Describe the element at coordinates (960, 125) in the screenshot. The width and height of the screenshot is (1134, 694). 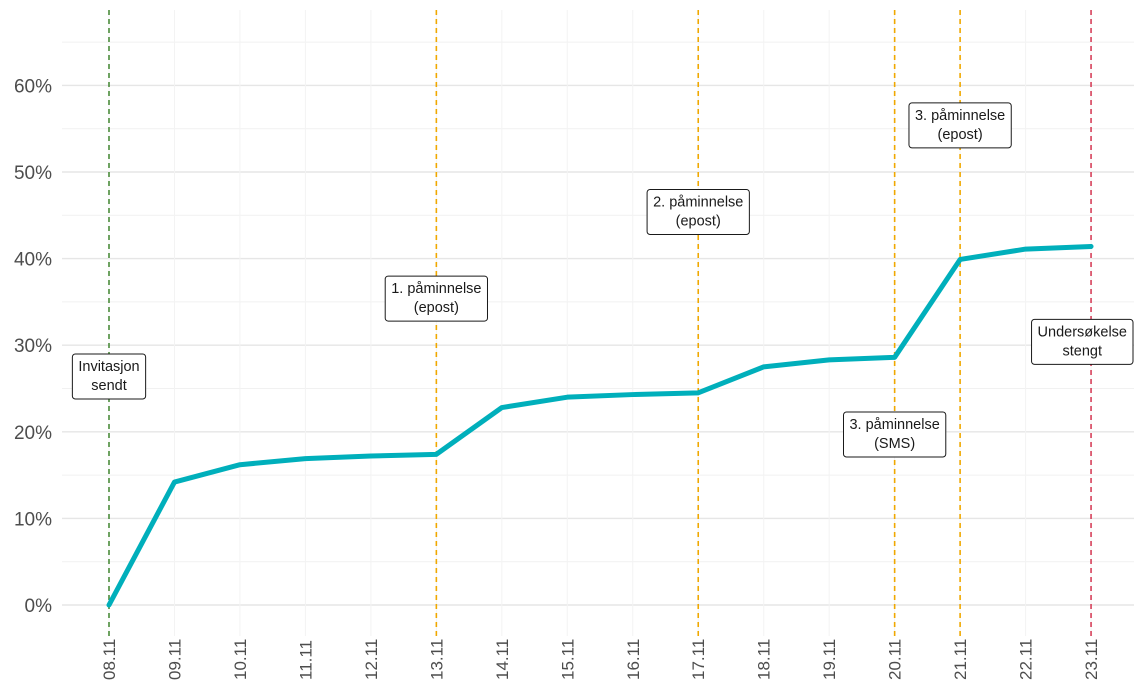
I see `annotation-label: 3. påminnelse (epost)` at that location.